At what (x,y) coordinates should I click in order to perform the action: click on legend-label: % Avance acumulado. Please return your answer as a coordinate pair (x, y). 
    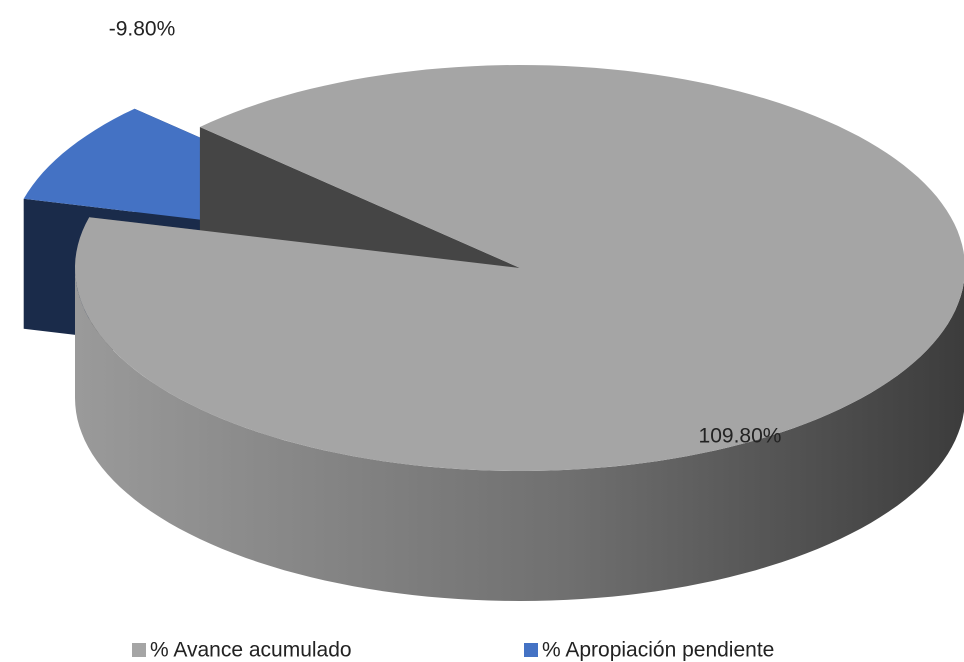
    Looking at the image, I should click on (251, 650).